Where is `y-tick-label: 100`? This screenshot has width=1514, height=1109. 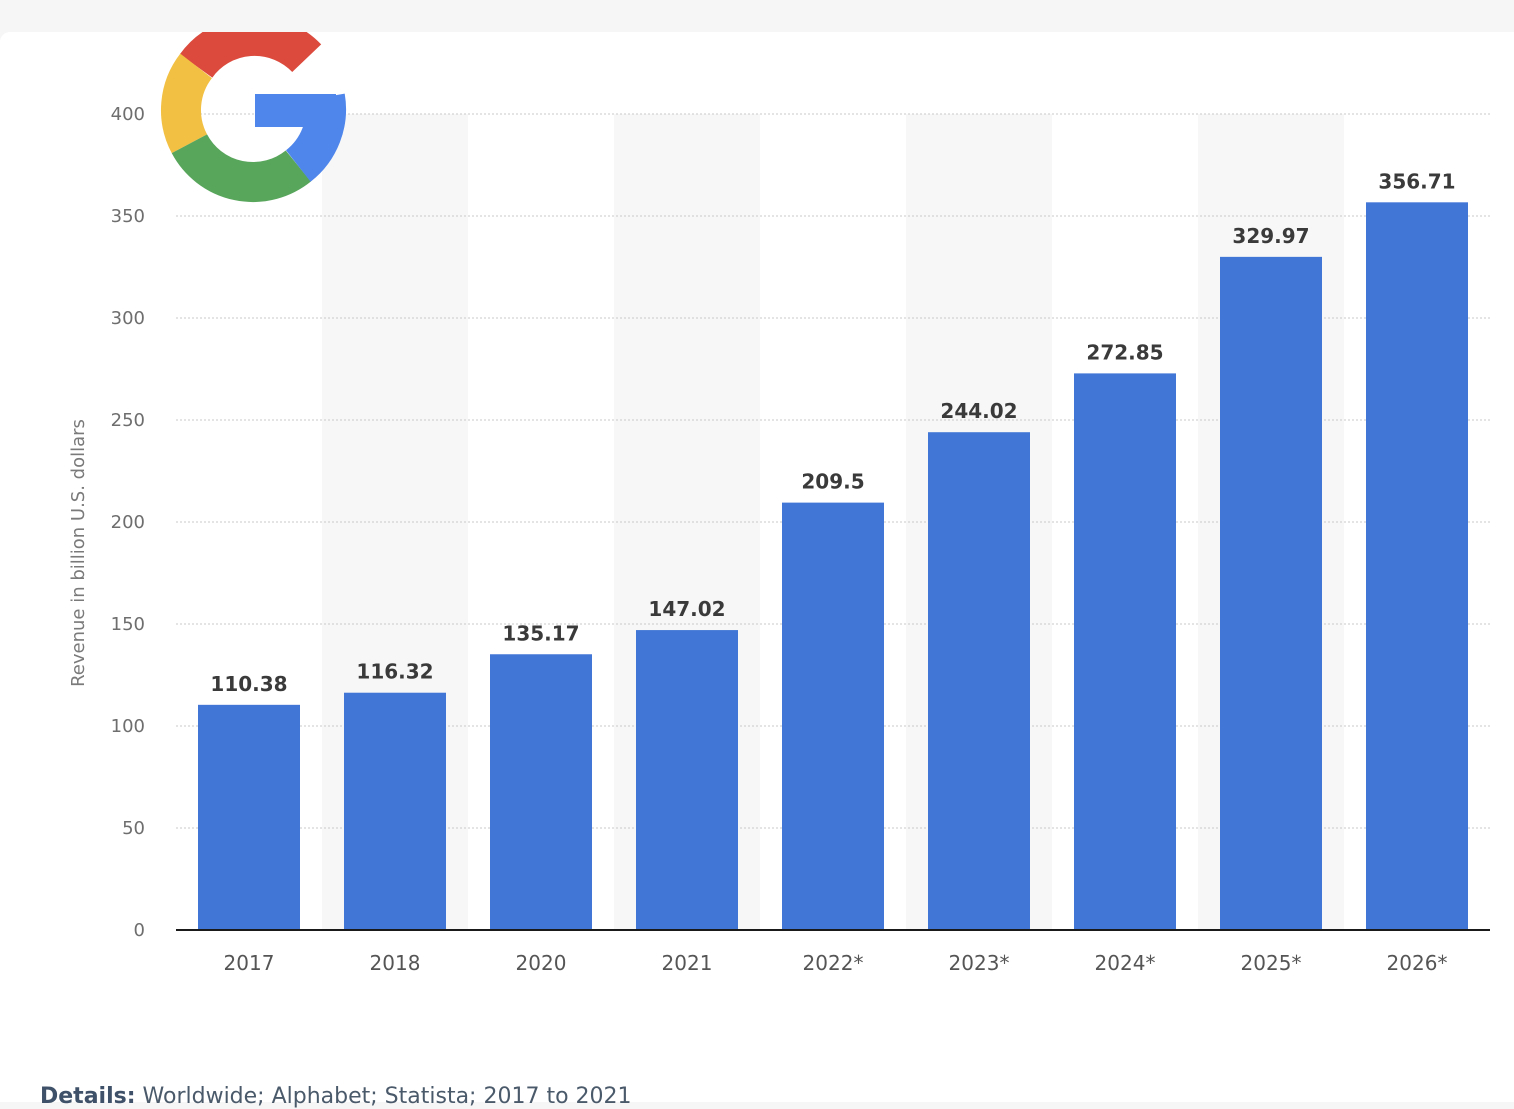 y-tick-label: 100 is located at coordinates (128, 726).